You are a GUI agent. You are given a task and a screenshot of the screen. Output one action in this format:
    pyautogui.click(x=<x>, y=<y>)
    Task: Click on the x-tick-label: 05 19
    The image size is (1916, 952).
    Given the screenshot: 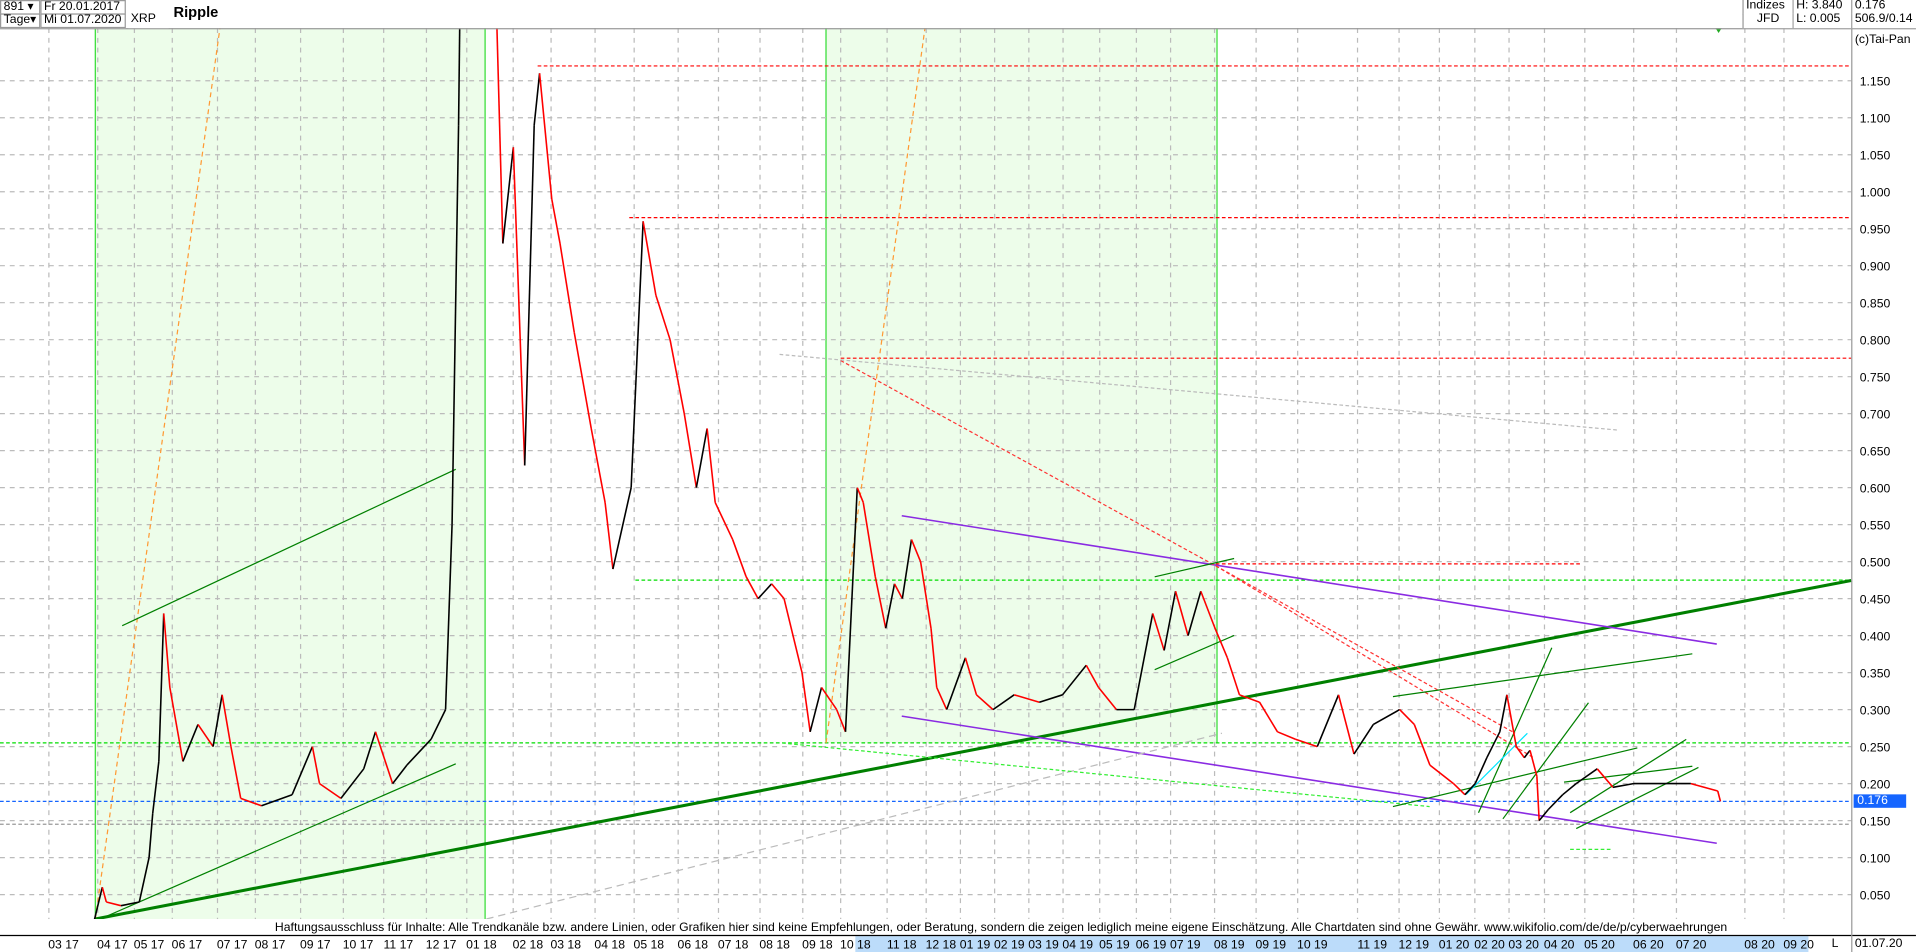 What is the action you would take?
    pyautogui.click(x=1114, y=944)
    